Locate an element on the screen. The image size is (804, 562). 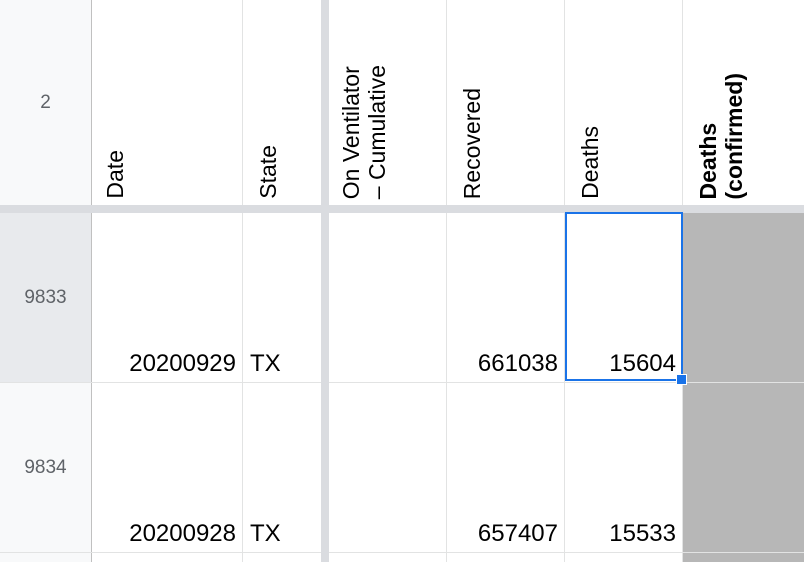
cell-selection-border is located at coordinates (624, 296).